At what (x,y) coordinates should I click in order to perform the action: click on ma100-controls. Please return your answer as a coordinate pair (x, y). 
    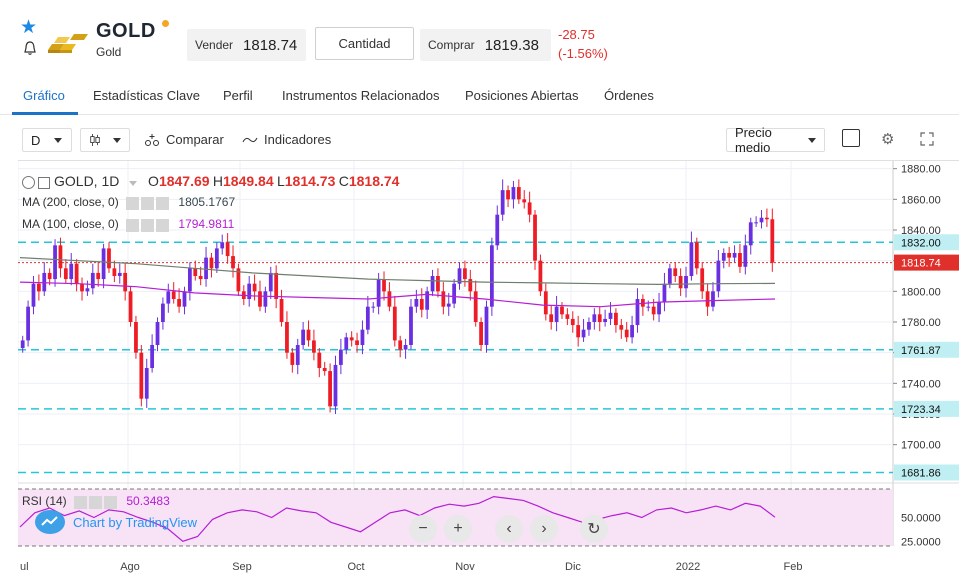
    Looking at the image, I should click on (148, 225).